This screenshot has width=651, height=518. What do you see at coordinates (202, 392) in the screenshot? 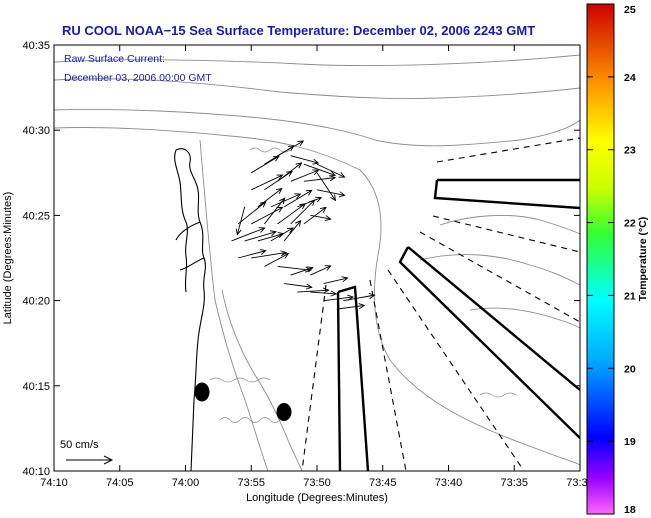
I see `island-west` at bounding box center [202, 392].